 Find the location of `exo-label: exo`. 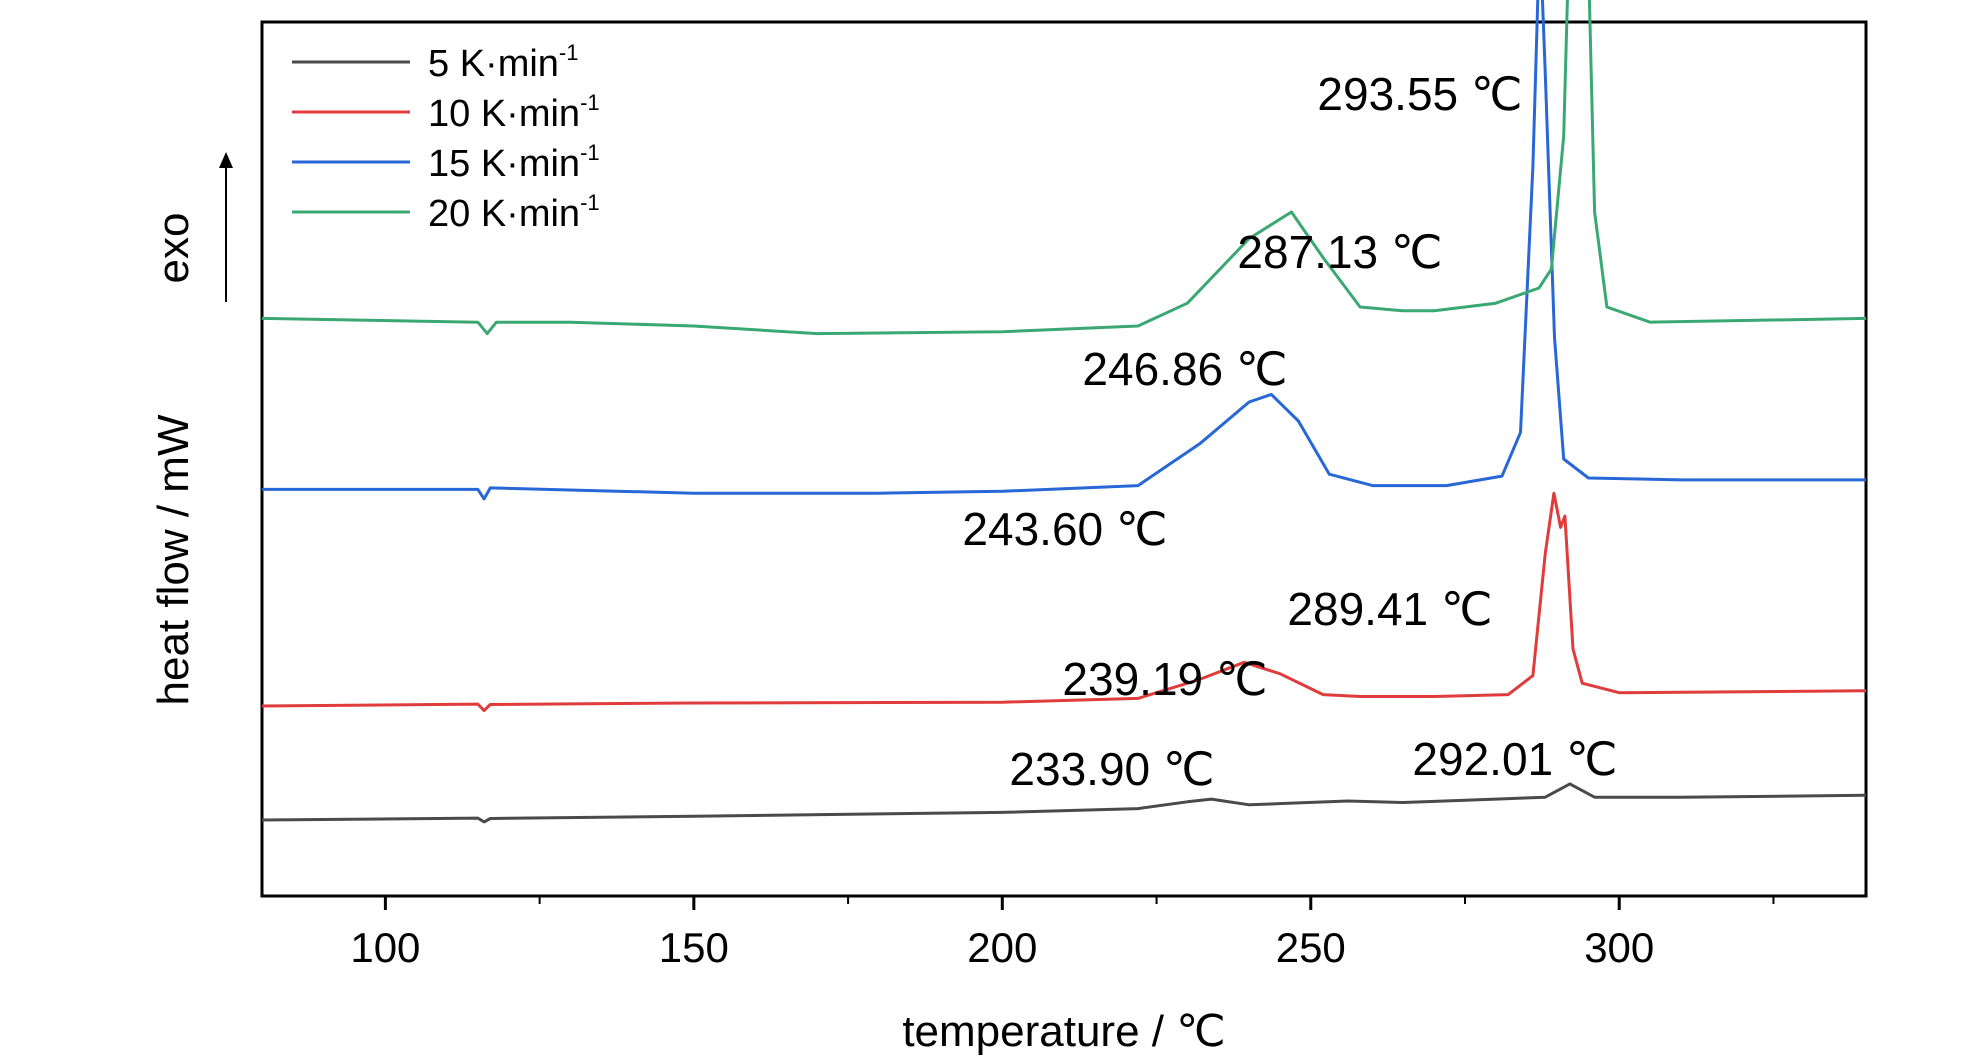

exo-label: exo is located at coordinates (173, 248).